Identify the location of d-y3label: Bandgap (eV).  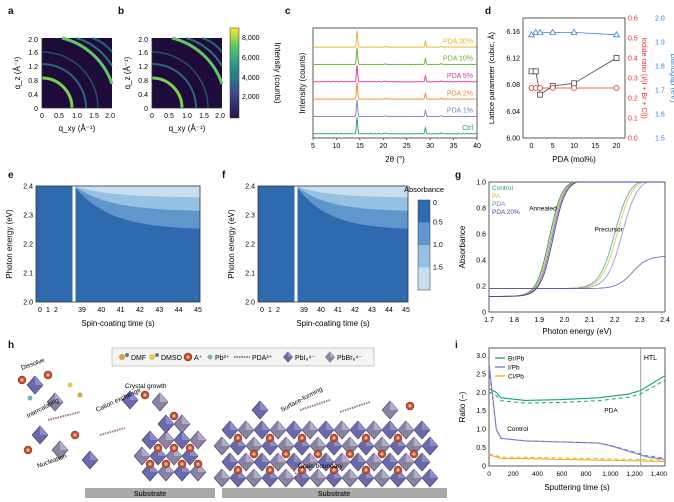
(671, 78).